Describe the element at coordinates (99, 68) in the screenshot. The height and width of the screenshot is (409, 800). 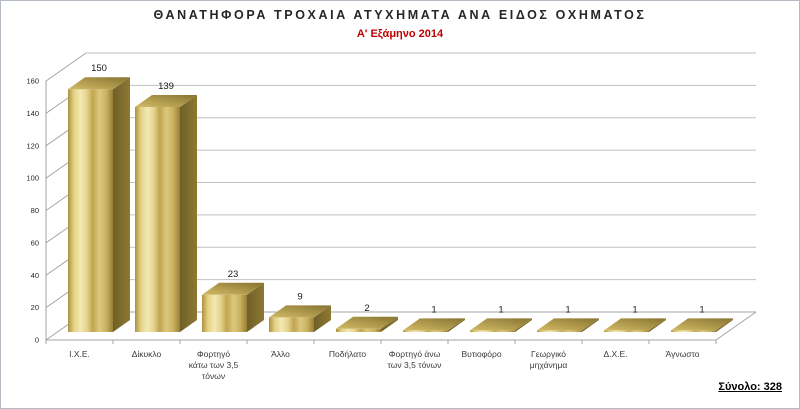
I see `bar-value-label: 150` at that location.